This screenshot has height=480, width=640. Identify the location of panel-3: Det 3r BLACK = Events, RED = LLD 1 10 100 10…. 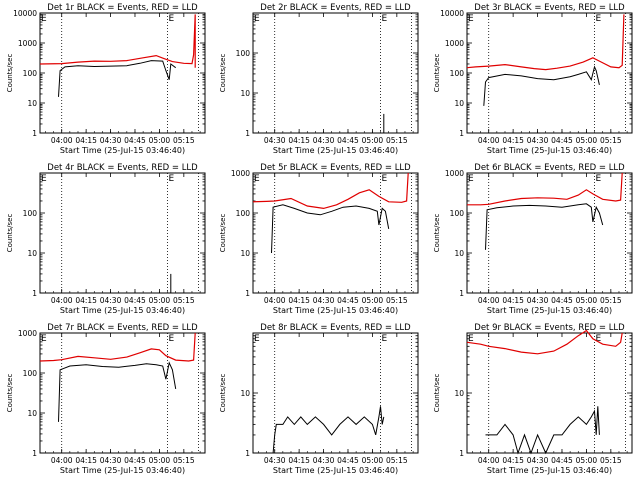
(533, 79).